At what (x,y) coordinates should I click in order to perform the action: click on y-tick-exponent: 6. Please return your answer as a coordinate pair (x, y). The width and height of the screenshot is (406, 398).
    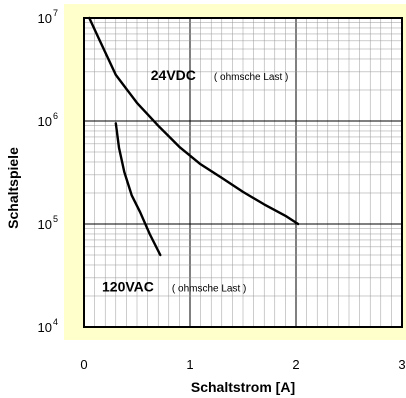
    Looking at the image, I should click on (55, 116).